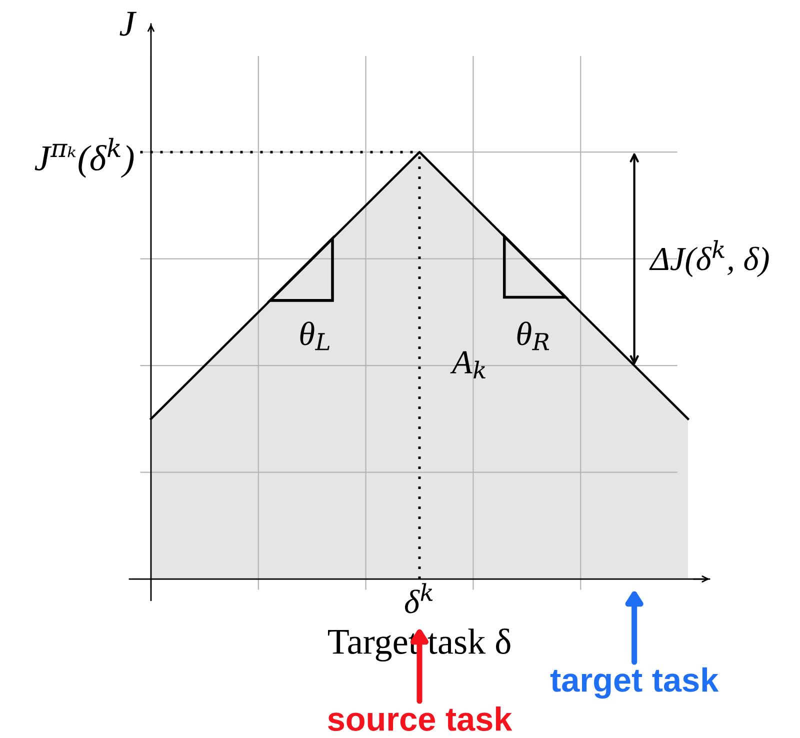 The height and width of the screenshot is (738, 800). What do you see at coordinates (128, 24) in the screenshot?
I see `y-axis-title: J` at bounding box center [128, 24].